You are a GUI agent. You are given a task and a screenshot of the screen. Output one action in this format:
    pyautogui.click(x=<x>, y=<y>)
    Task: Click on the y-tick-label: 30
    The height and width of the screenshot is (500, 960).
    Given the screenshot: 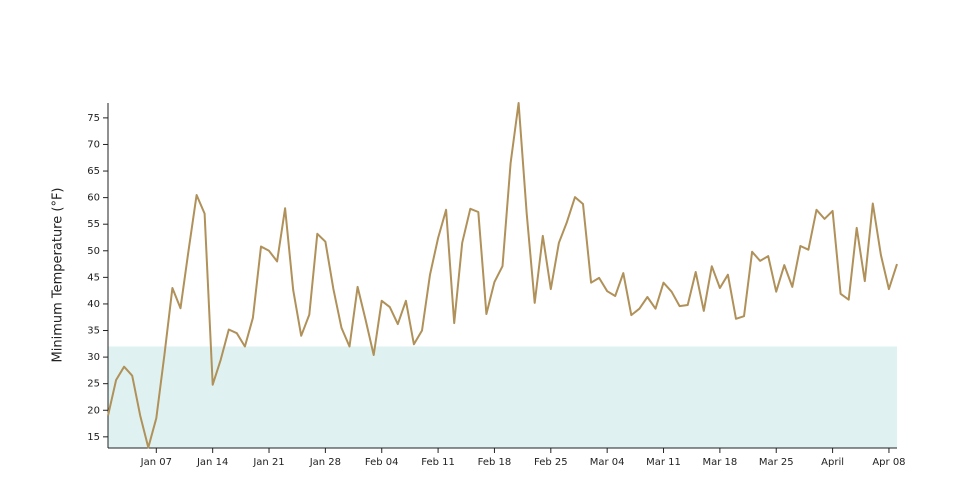 What is the action you would take?
    pyautogui.click(x=93, y=357)
    